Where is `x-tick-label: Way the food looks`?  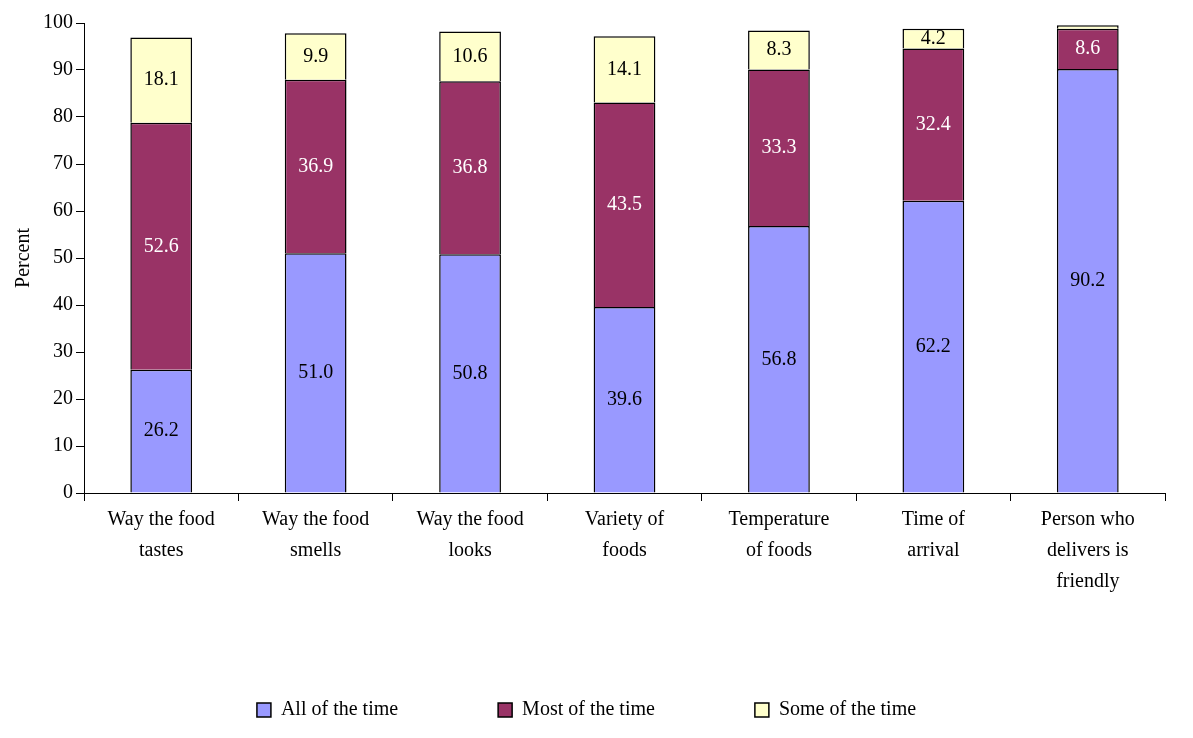 x-tick-label: Way the food looks is located at coordinates (470, 533).